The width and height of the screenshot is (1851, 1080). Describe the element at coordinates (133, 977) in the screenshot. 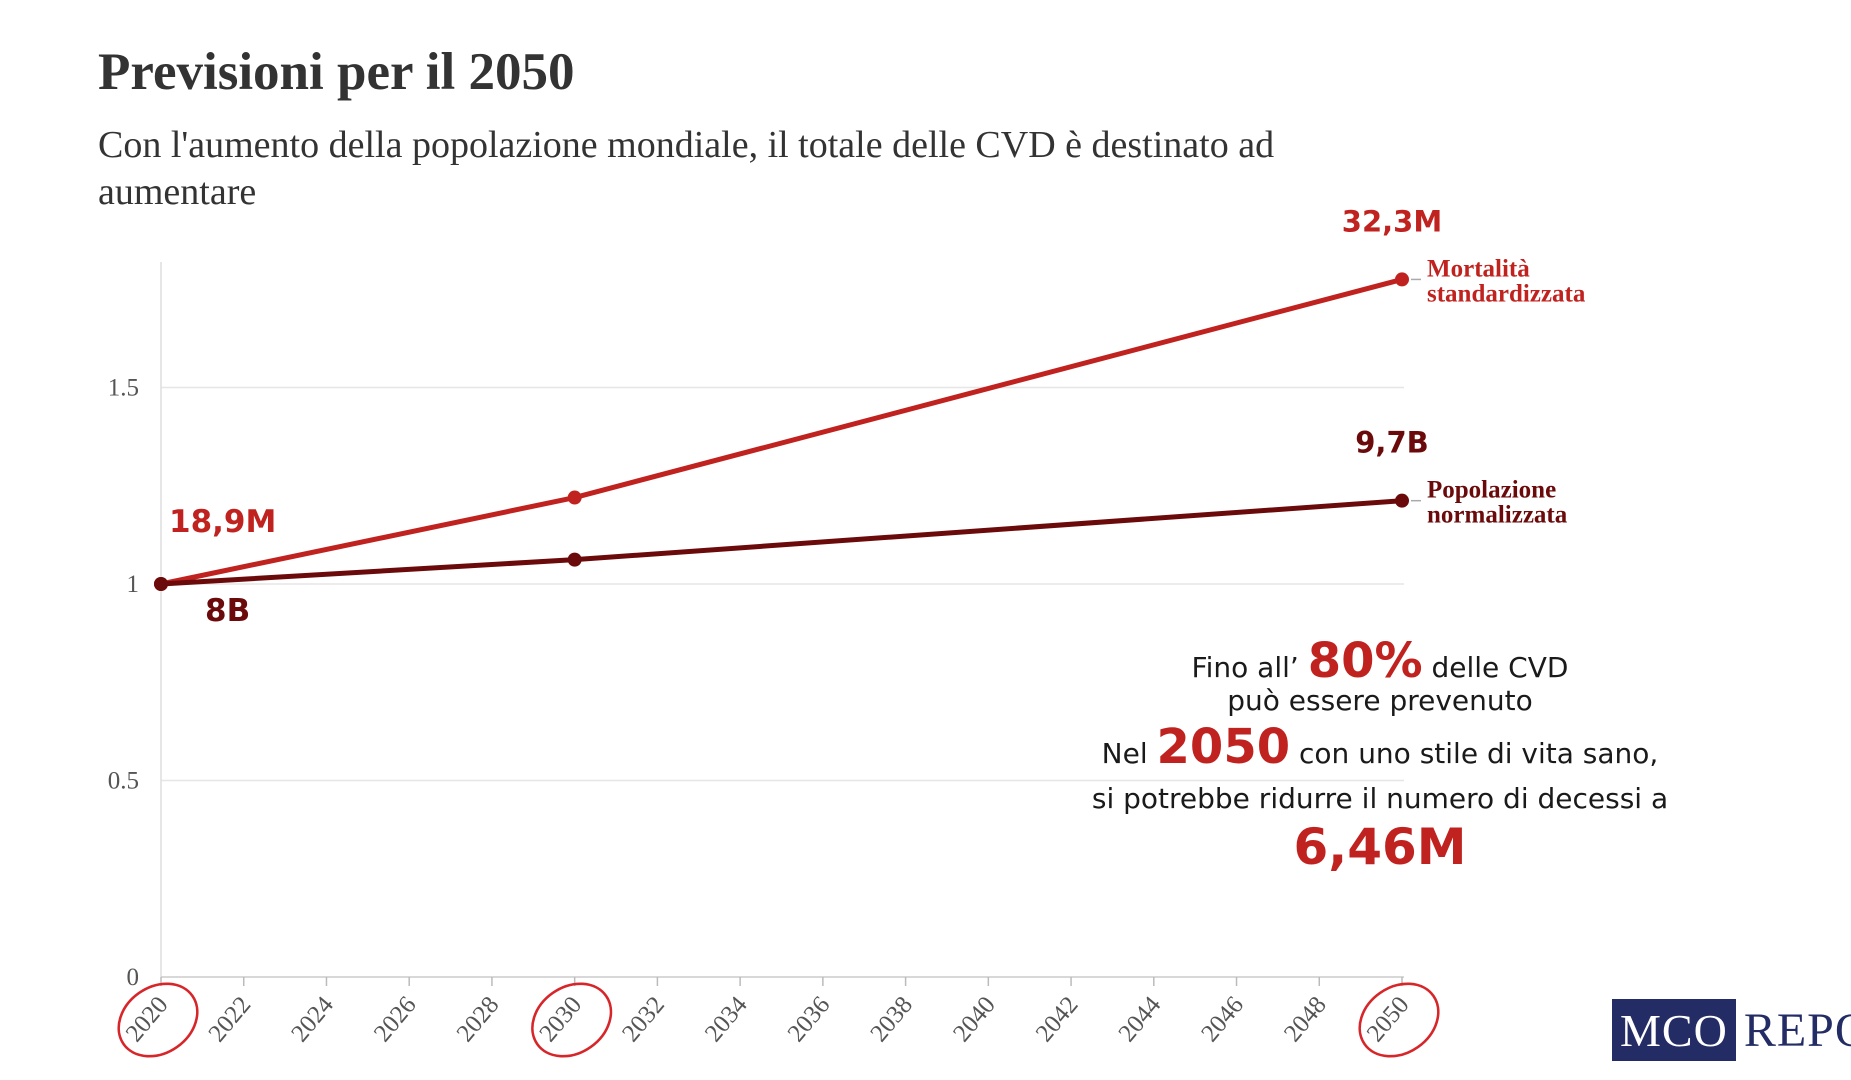

I see `y-tick-label-0: 0` at that location.